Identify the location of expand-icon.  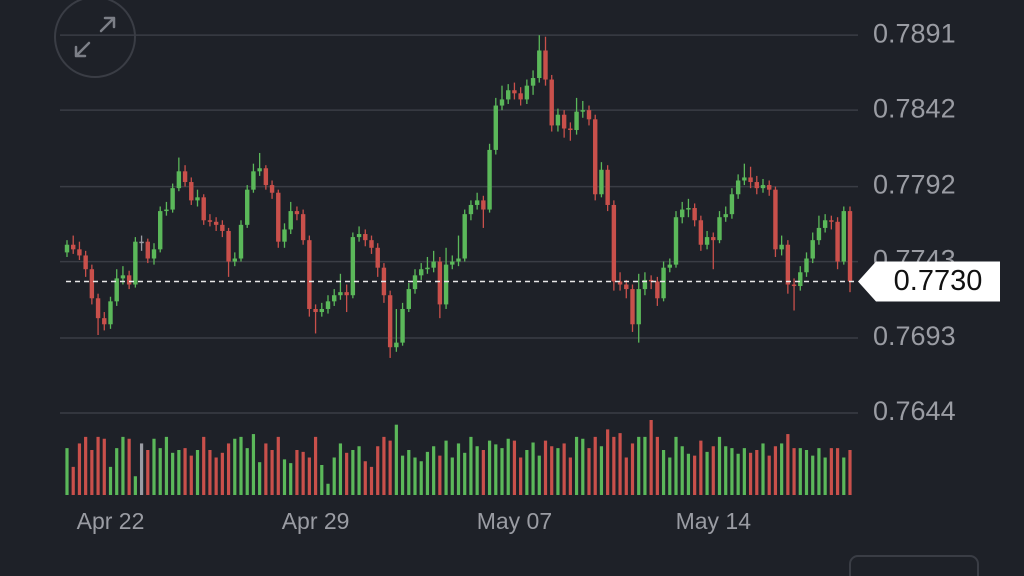
(95, 37).